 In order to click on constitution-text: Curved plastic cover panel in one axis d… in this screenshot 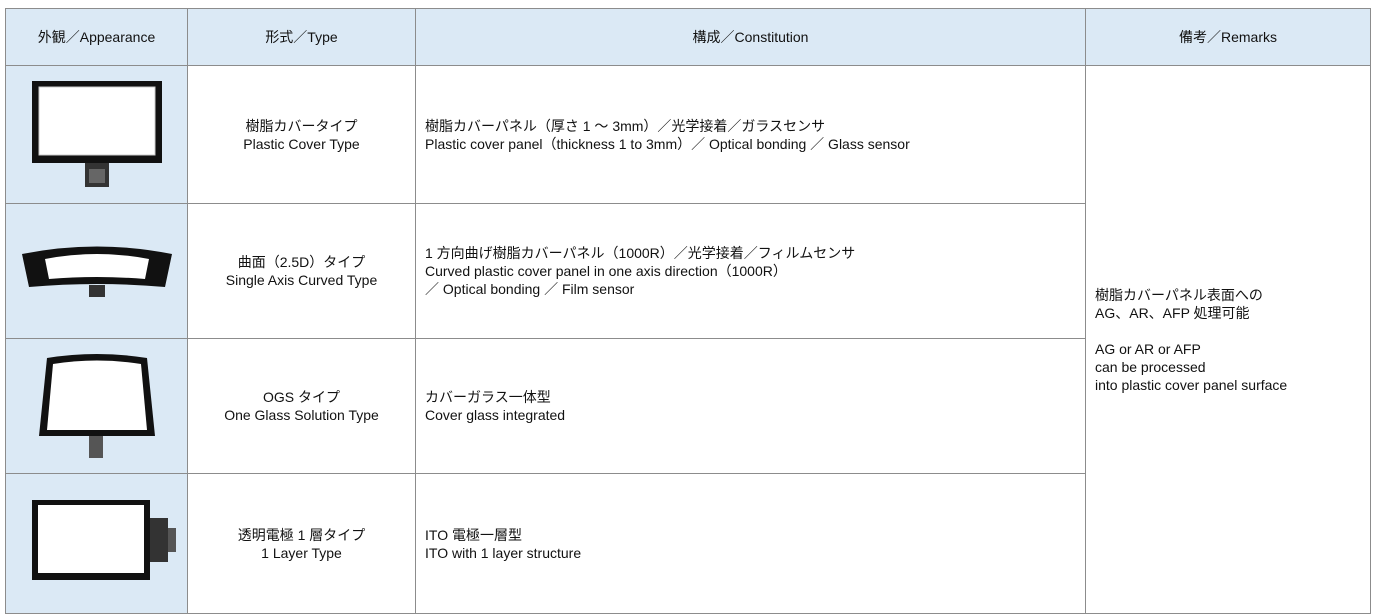, I will do `click(606, 271)`.